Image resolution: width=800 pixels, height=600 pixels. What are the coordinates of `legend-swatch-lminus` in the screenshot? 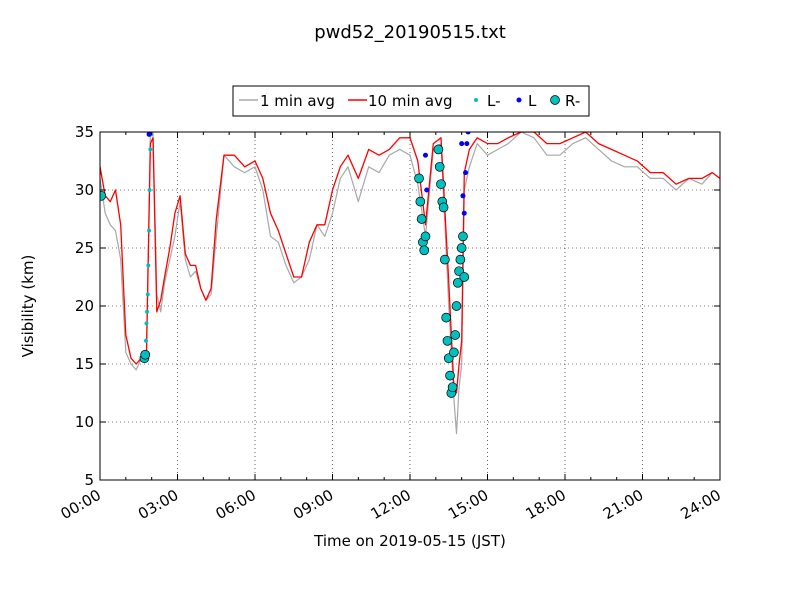 It's located at (476, 100).